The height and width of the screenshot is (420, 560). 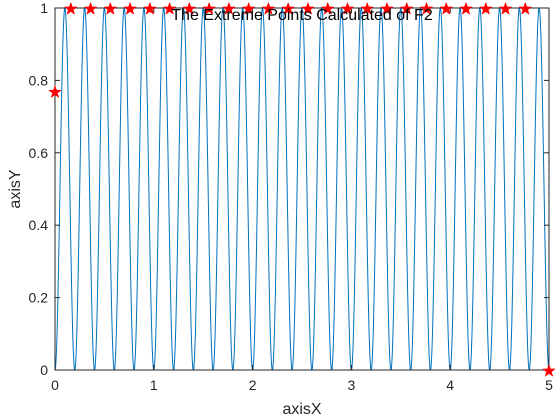 What do you see at coordinates (549, 385) in the screenshot?
I see `x-tick-label: 5` at bounding box center [549, 385].